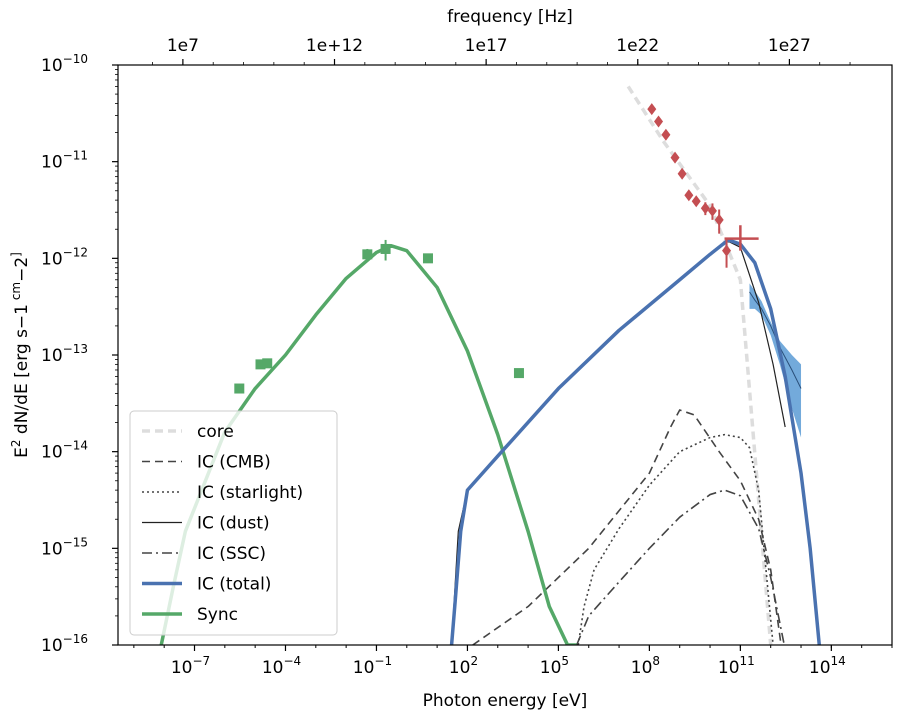 The image size is (898, 717). Describe the element at coordinates (554, 666) in the screenshot. I see `x-tick-label: 10⁵` at that location.